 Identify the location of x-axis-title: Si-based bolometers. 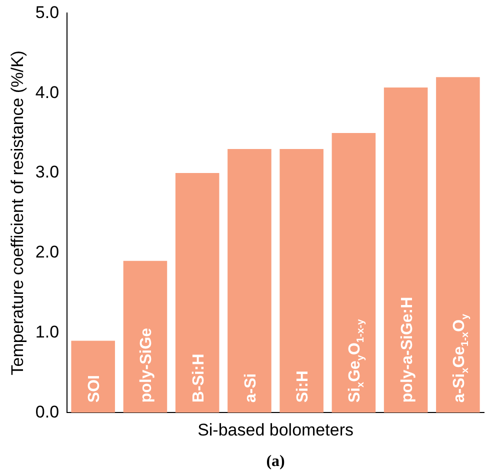
(276, 430).